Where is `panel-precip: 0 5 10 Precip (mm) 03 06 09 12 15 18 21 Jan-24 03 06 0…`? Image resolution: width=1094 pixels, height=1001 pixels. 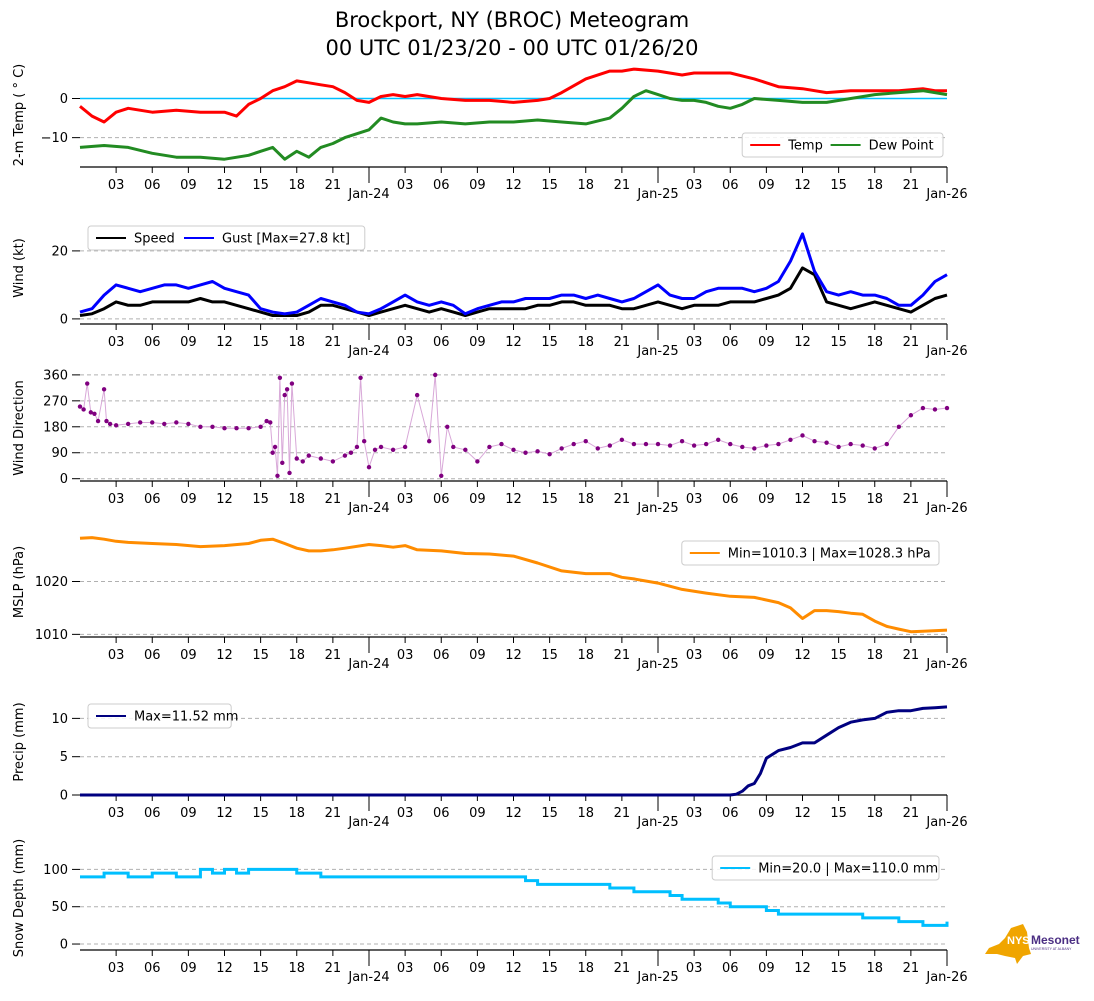 panel-precip: 0 5 10 Precip (mm) 03 06 09 12 15 18 21 Jan-24 03 06 0… is located at coordinates (490, 766).